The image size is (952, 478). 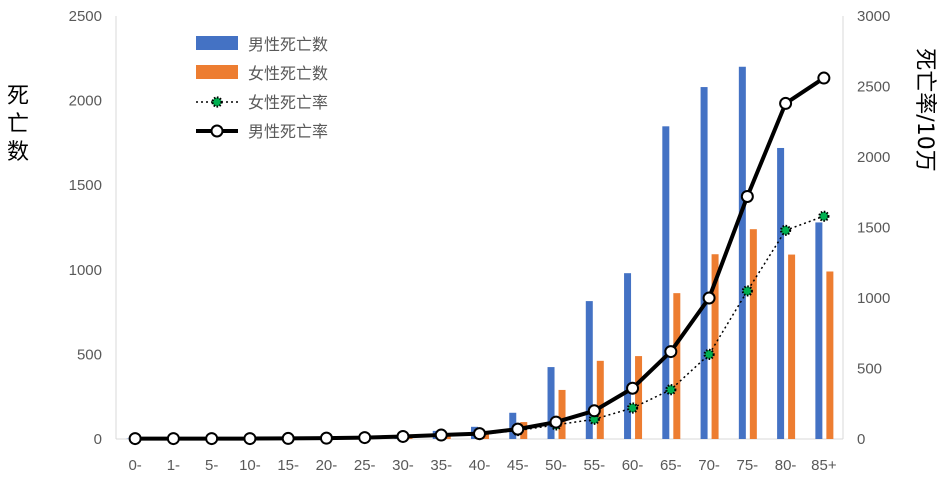 What do you see at coordinates (480, 465) in the screenshot?
I see `x-tick-label: 40-` at bounding box center [480, 465].